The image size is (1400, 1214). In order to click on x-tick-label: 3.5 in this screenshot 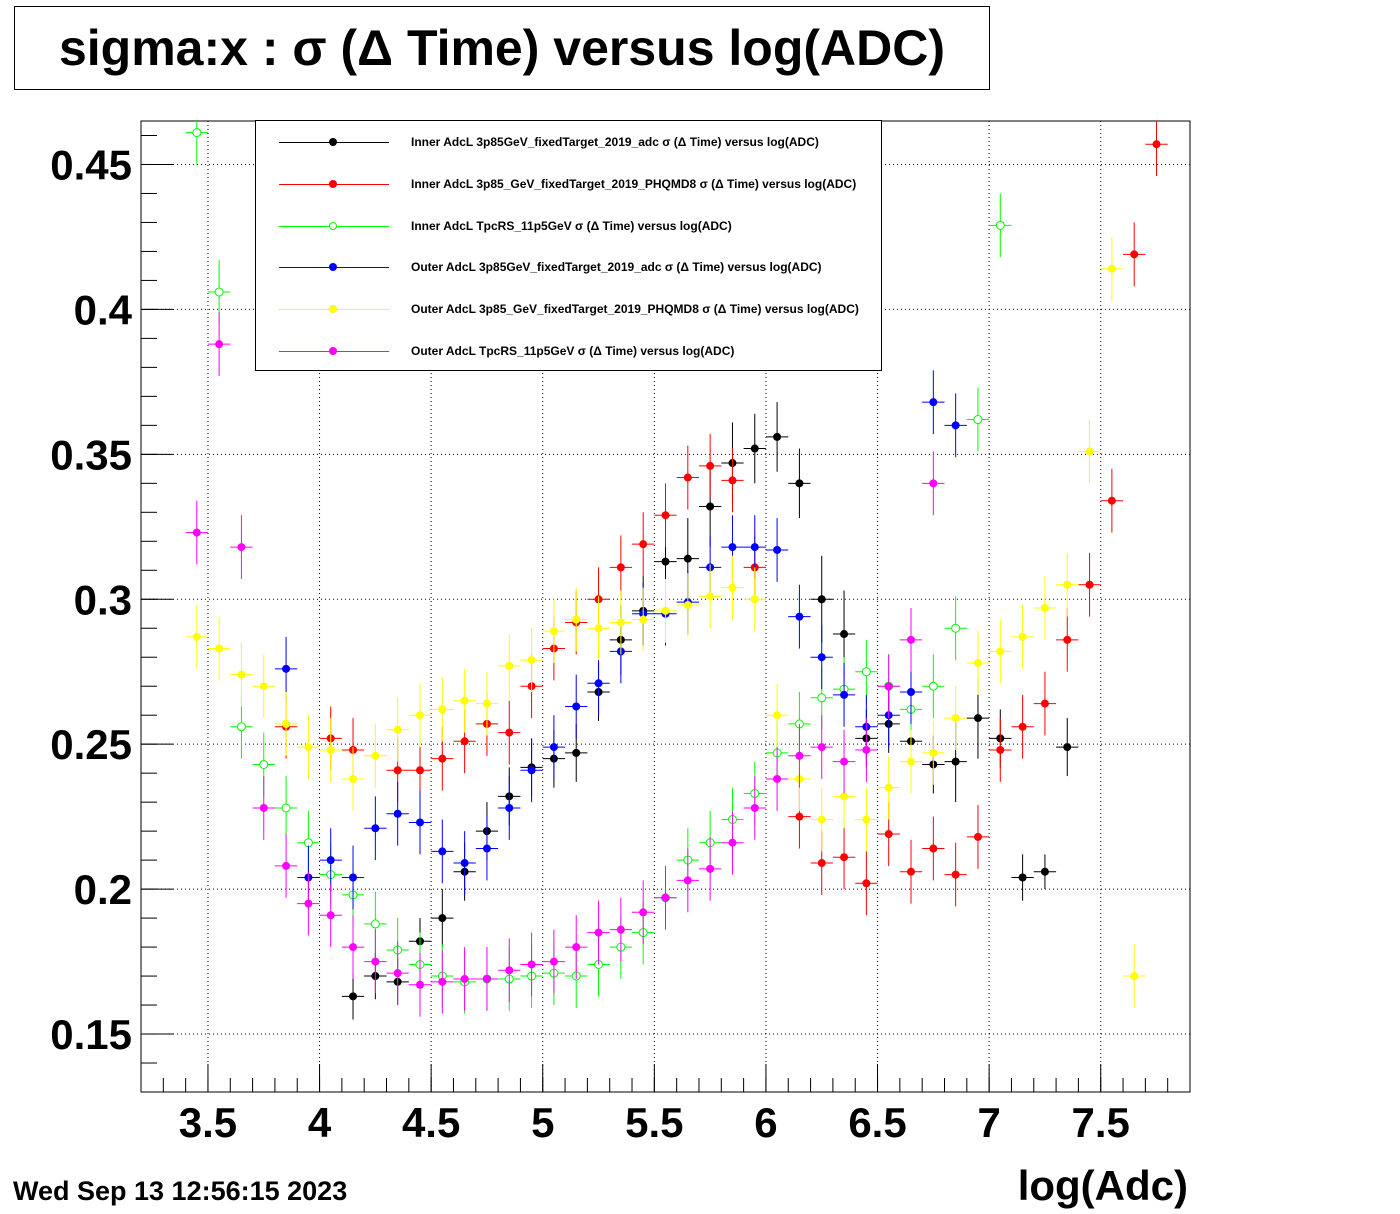, I will do `click(208, 1122)`.